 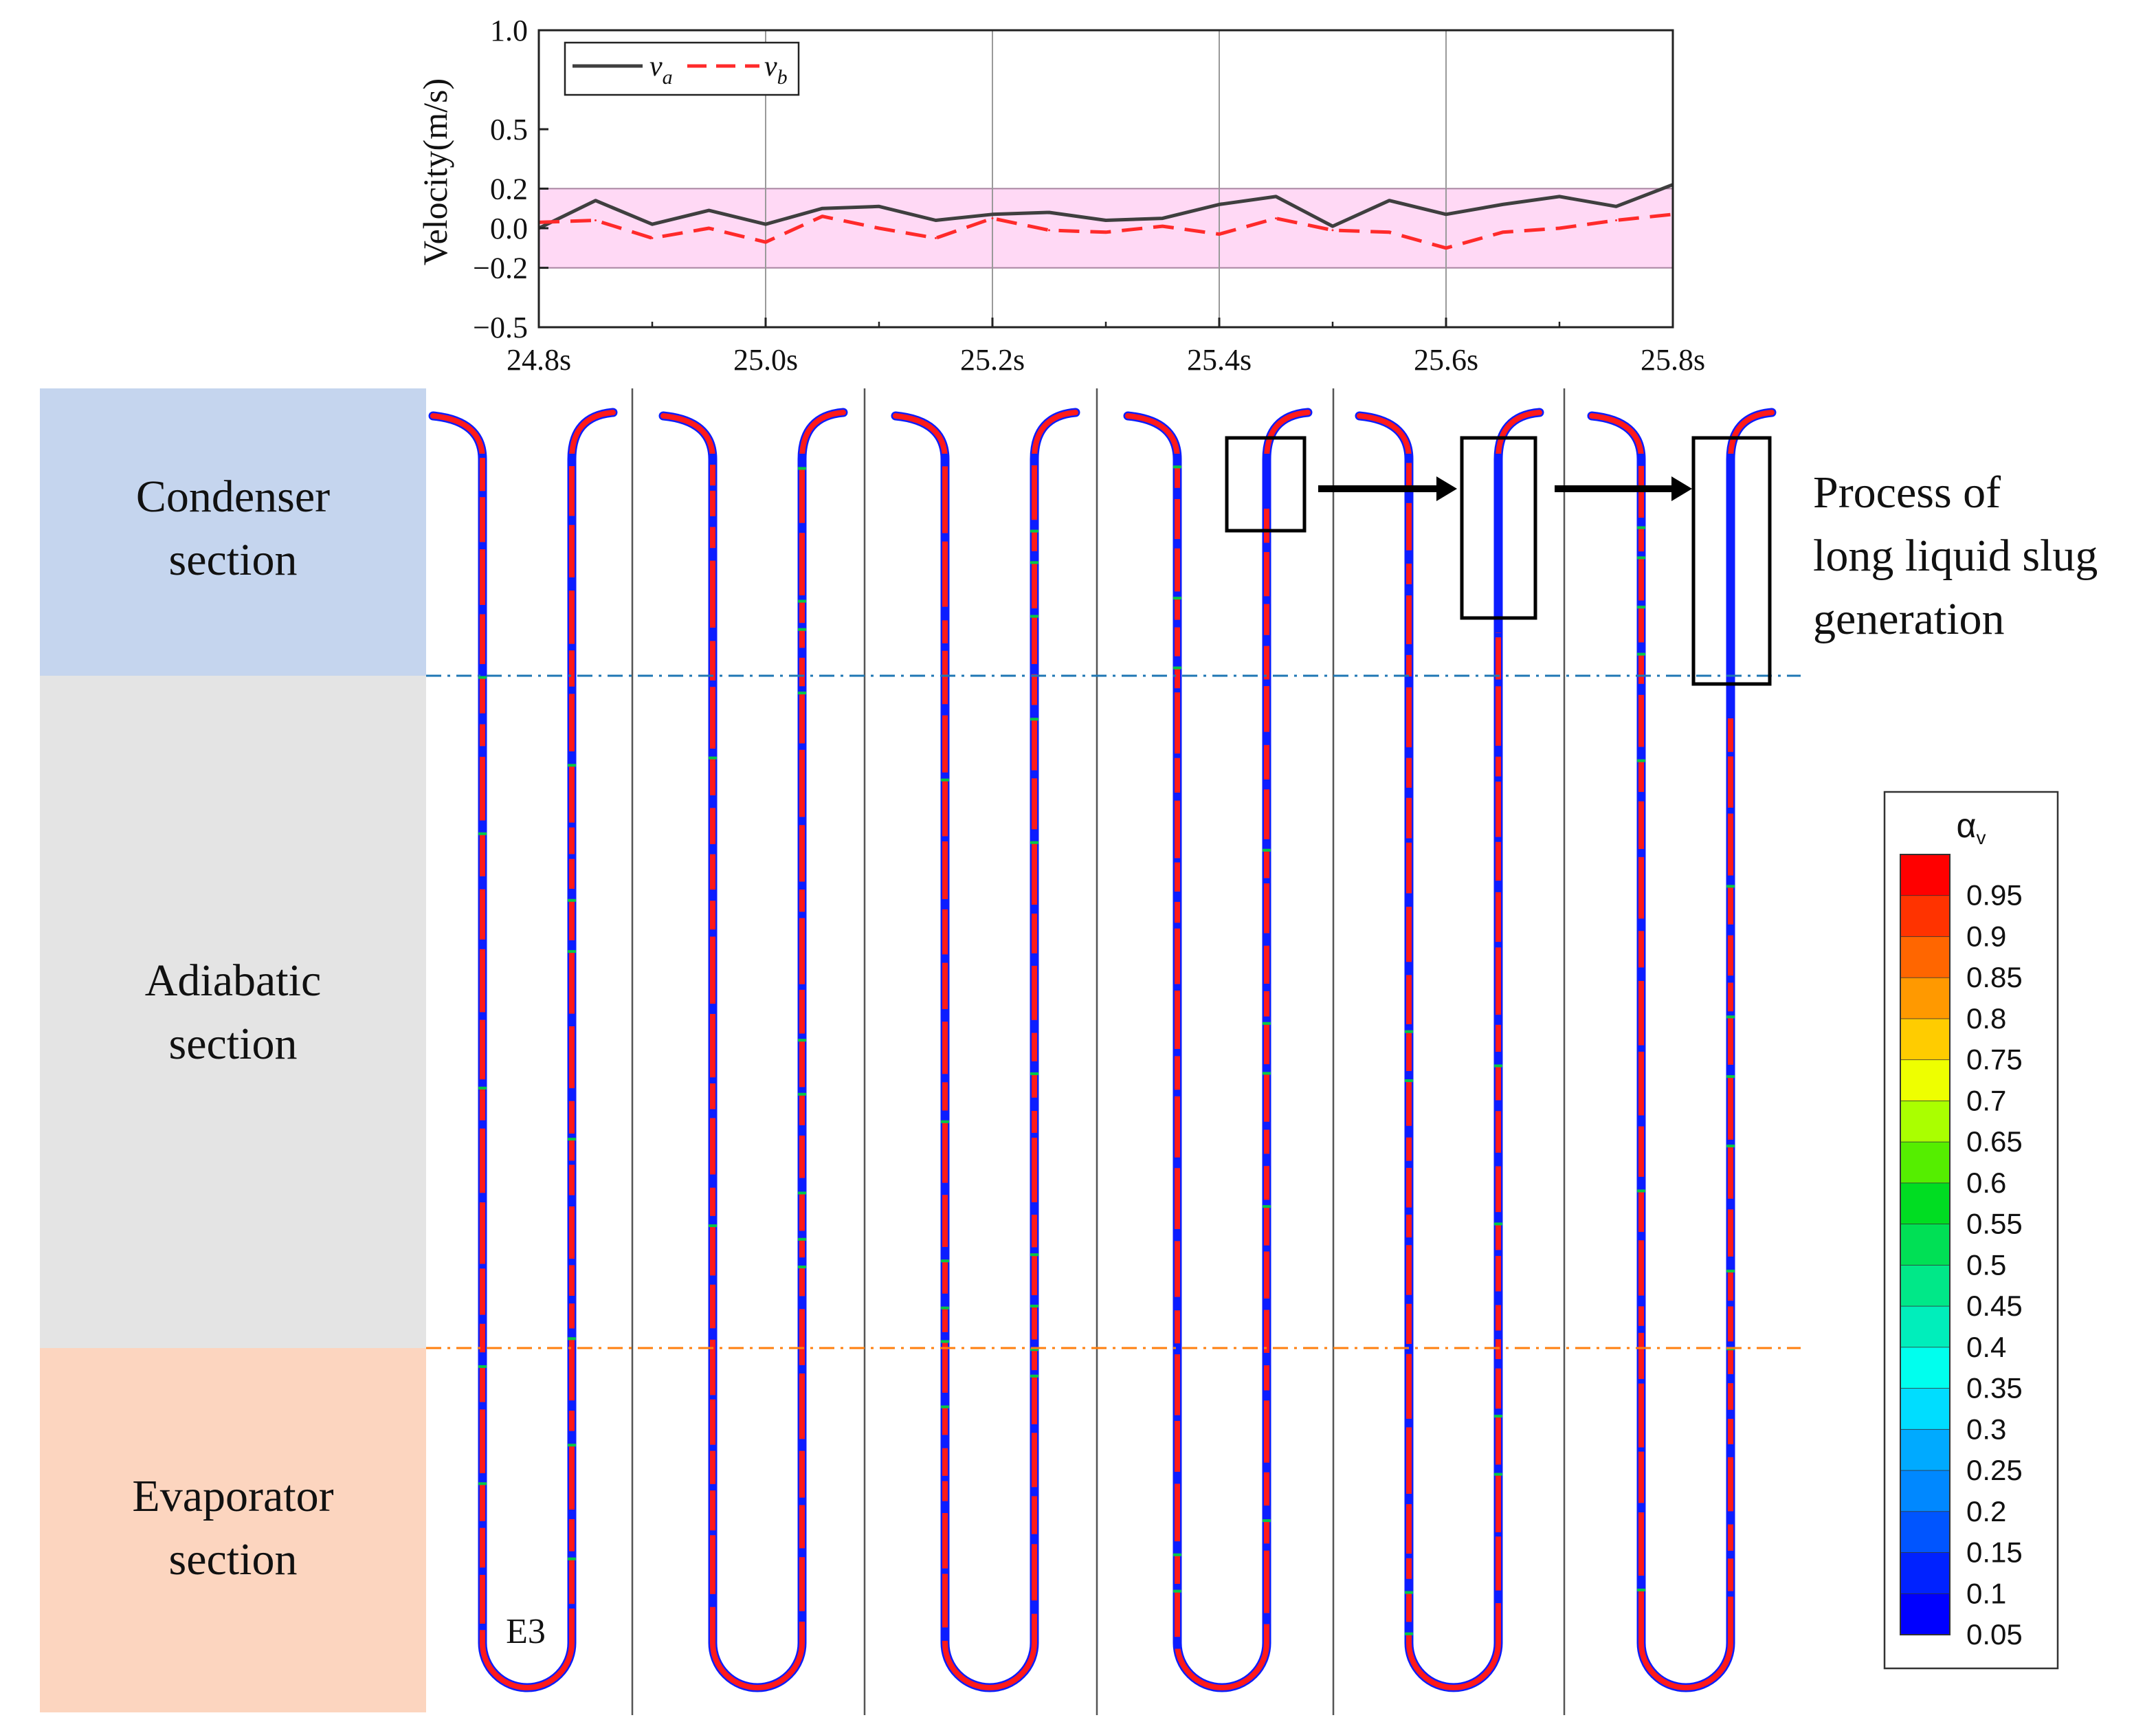 I want to click on colorbar-label: 0.9, so click(x=1986, y=936).